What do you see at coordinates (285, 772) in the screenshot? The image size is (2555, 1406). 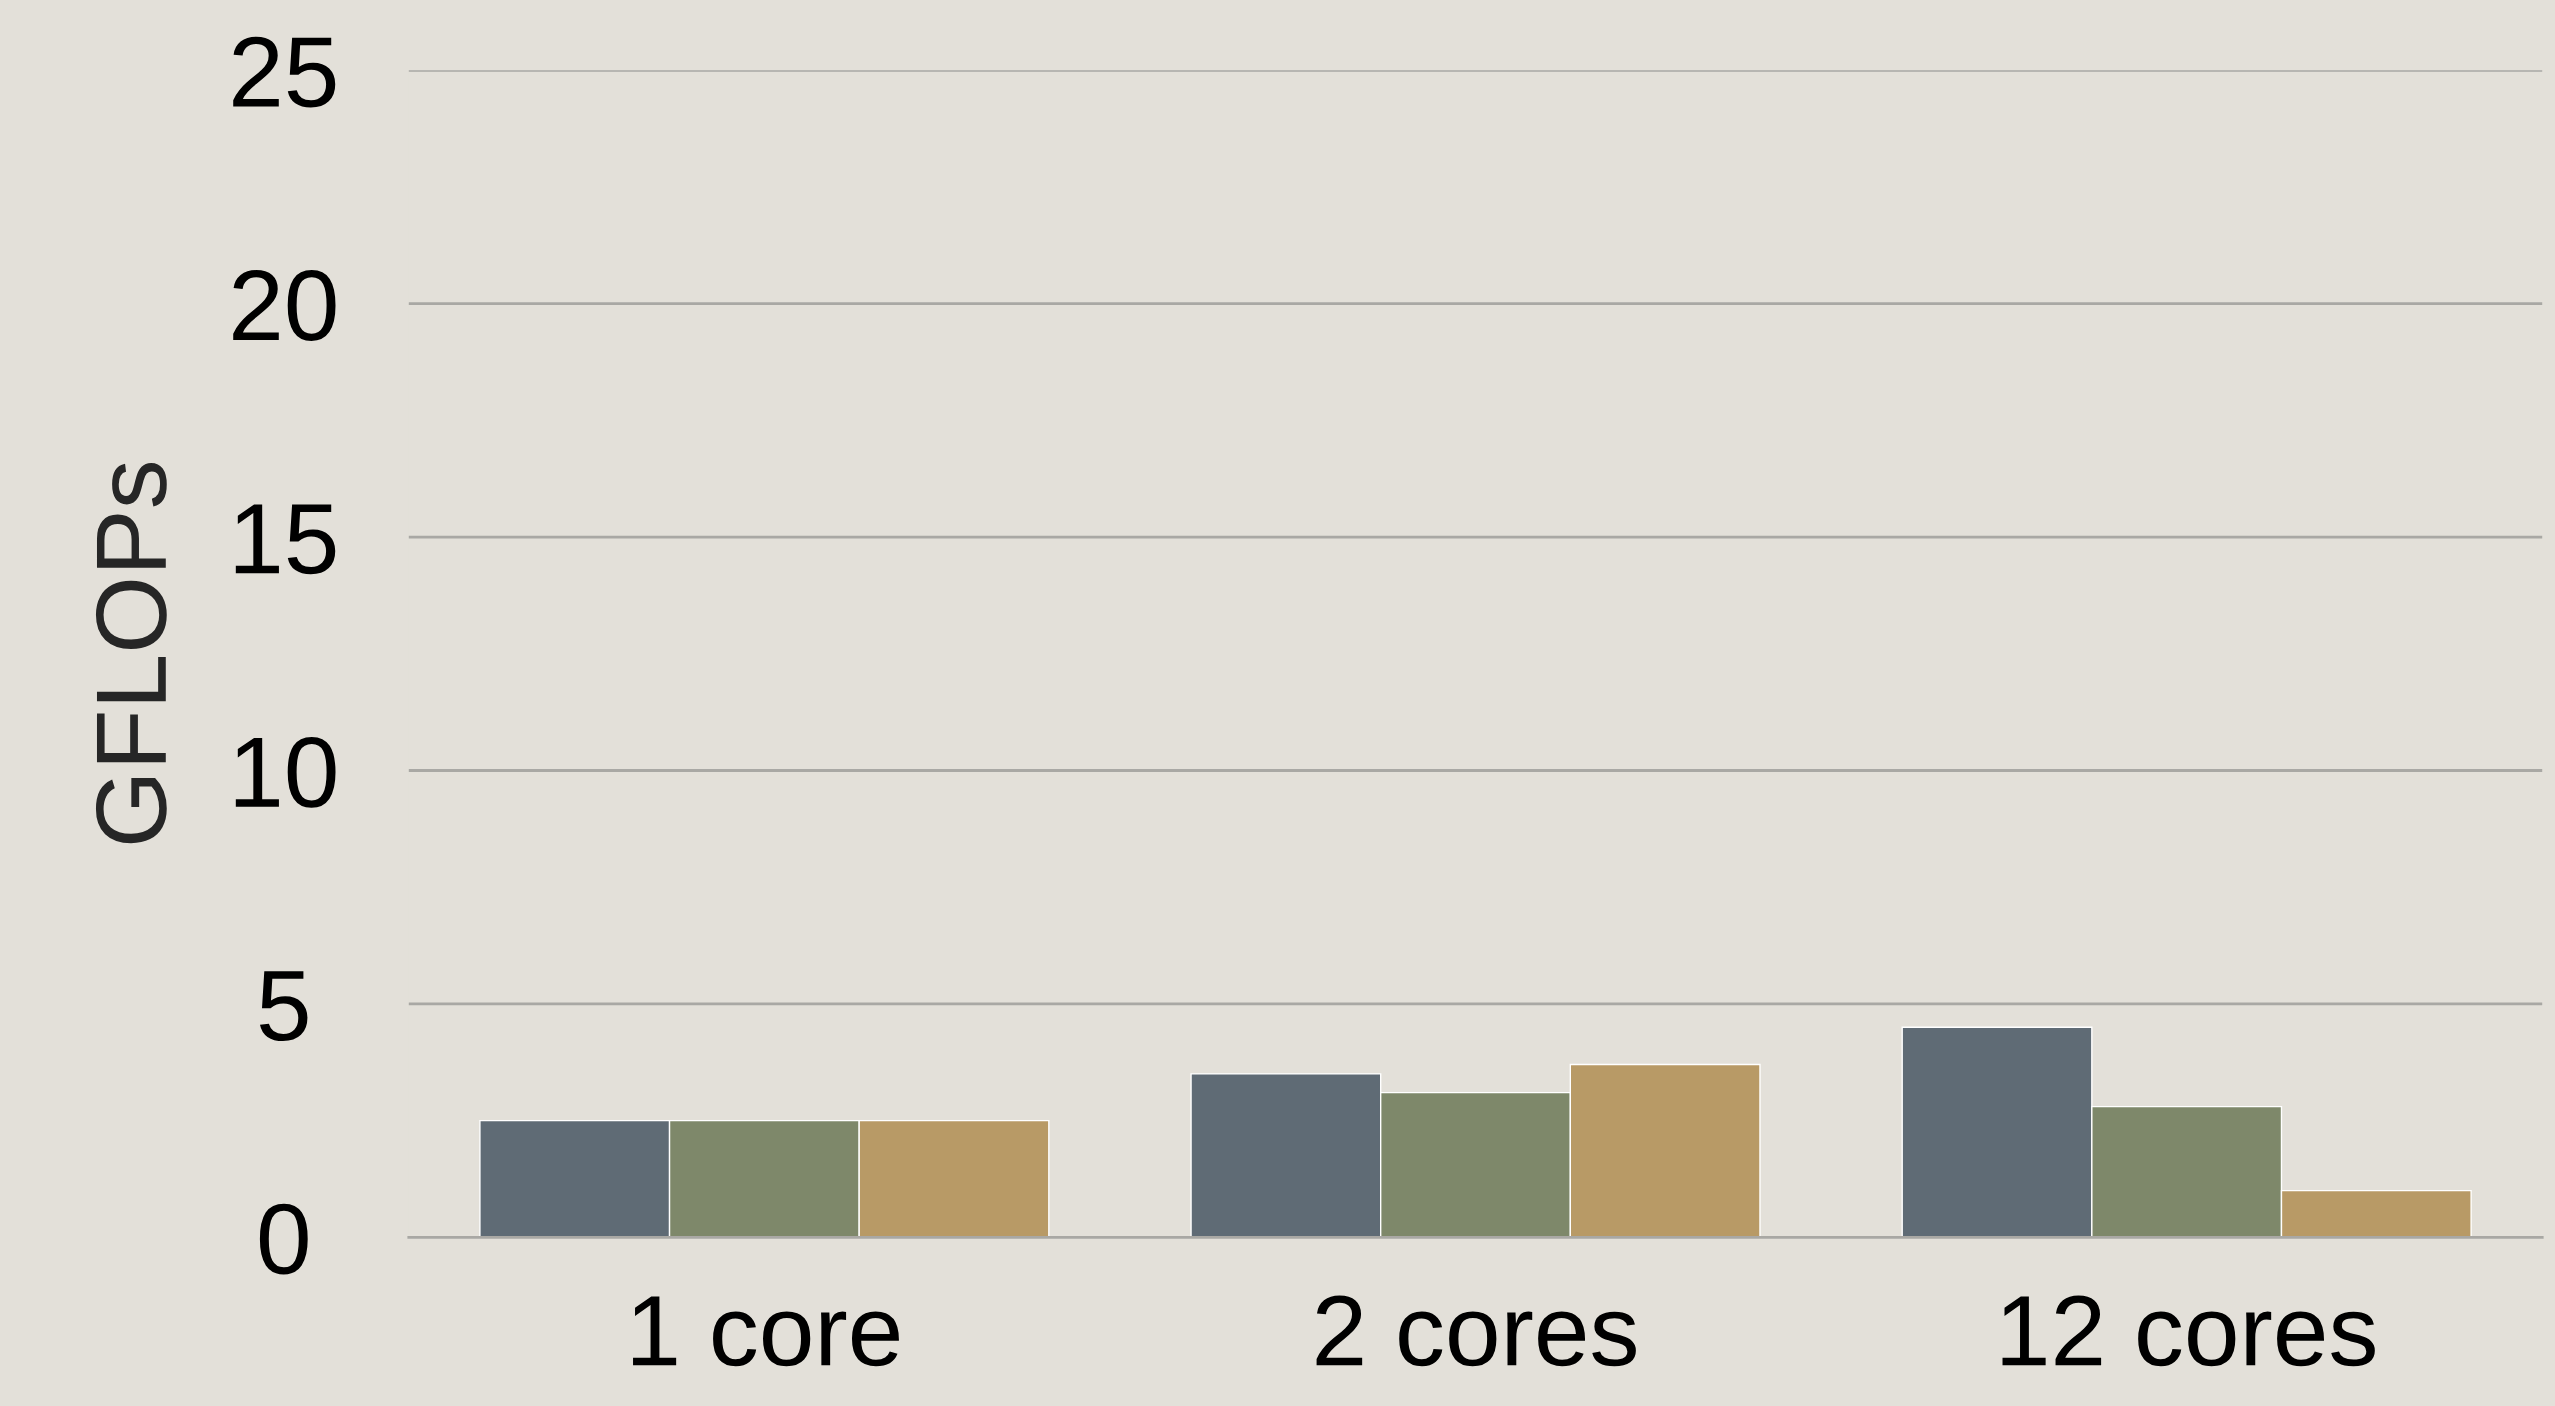 I see `y-tick-label: 10` at bounding box center [285, 772].